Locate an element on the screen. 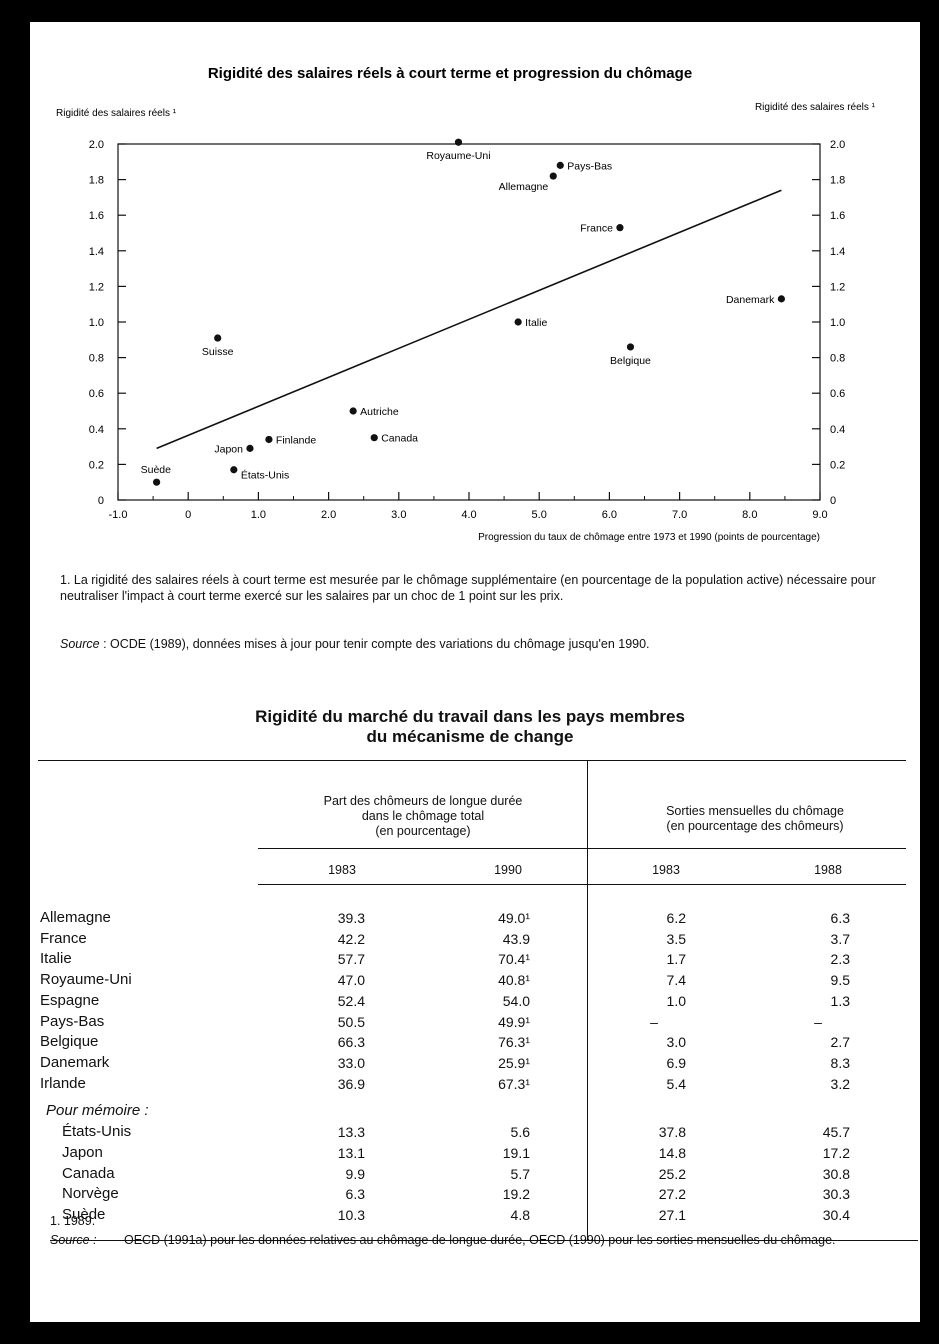 The height and width of the screenshot is (1344, 939). table-cell: 6.9 is located at coordinates (676, 1062).